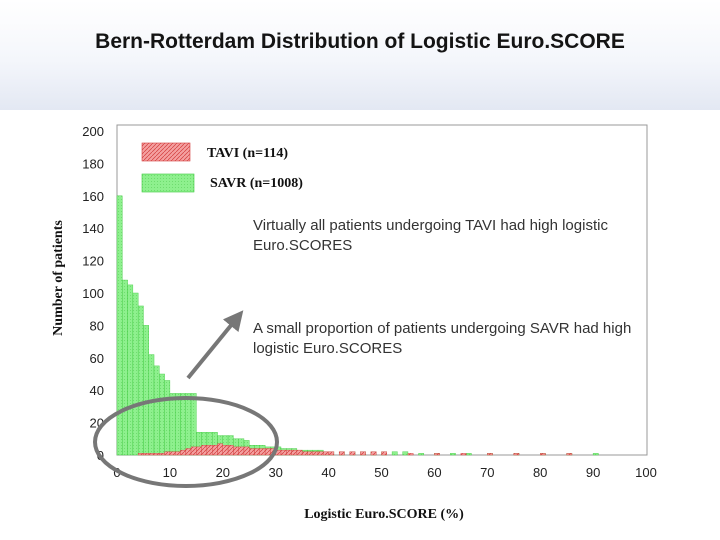 The height and width of the screenshot is (540, 720). Describe the element at coordinates (384, 514) in the screenshot. I see `x-axis-title: Logistic Euro.SCORE (%)` at that location.